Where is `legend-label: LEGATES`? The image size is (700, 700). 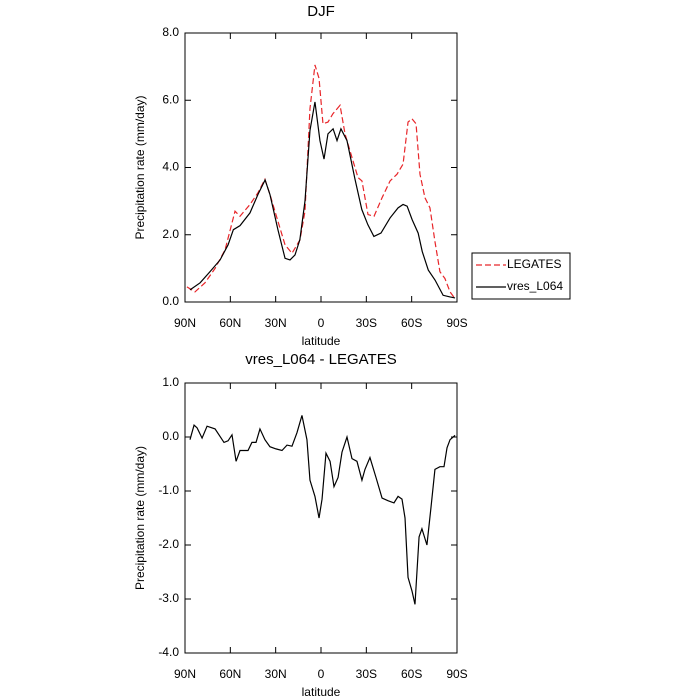 legend-label: LEGATES is located at coordinates (534, 264).